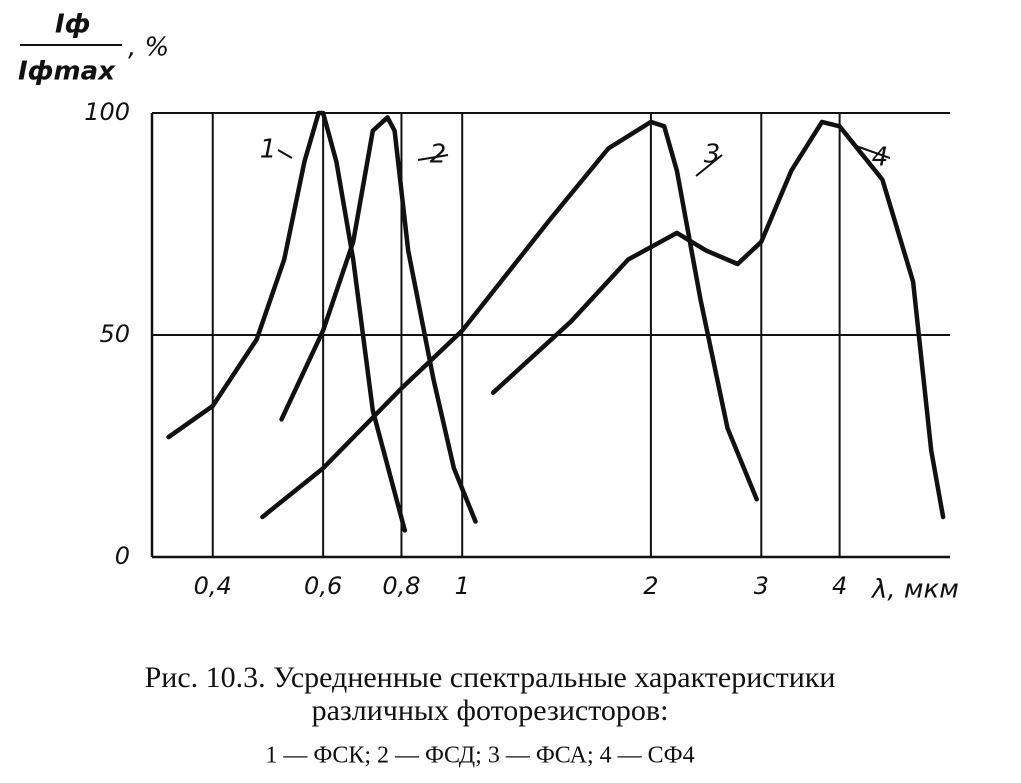 This screenshot has width=1021, height=783. I want to click on x-tick-label: 3, so click(761, 586).